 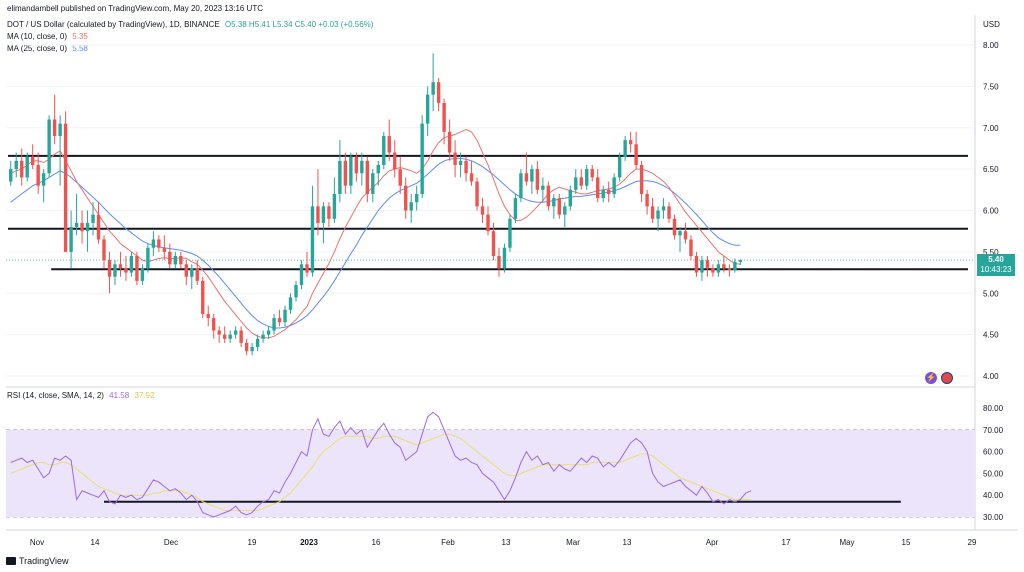 I want to click on price-tick-label: 5.00, so click(x=991, y=293).